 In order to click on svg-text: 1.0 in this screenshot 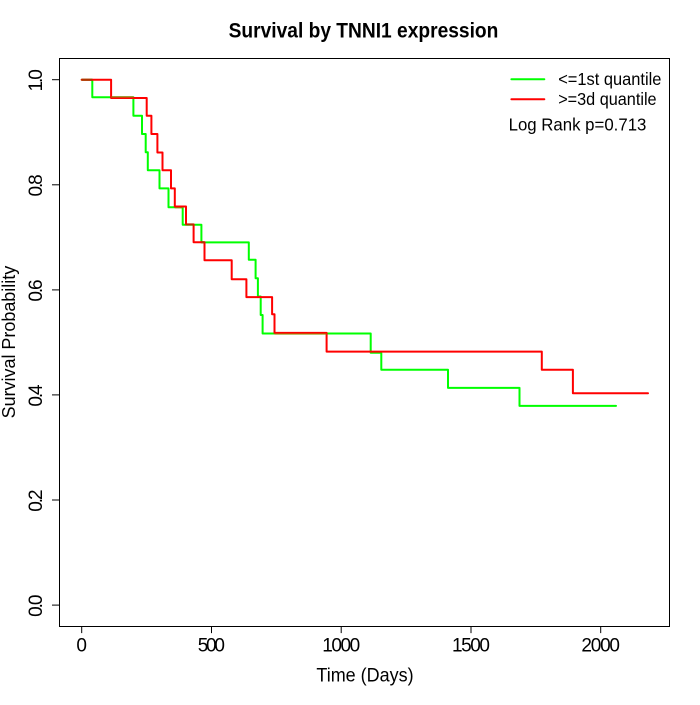, I will do `click(36, 80)`.